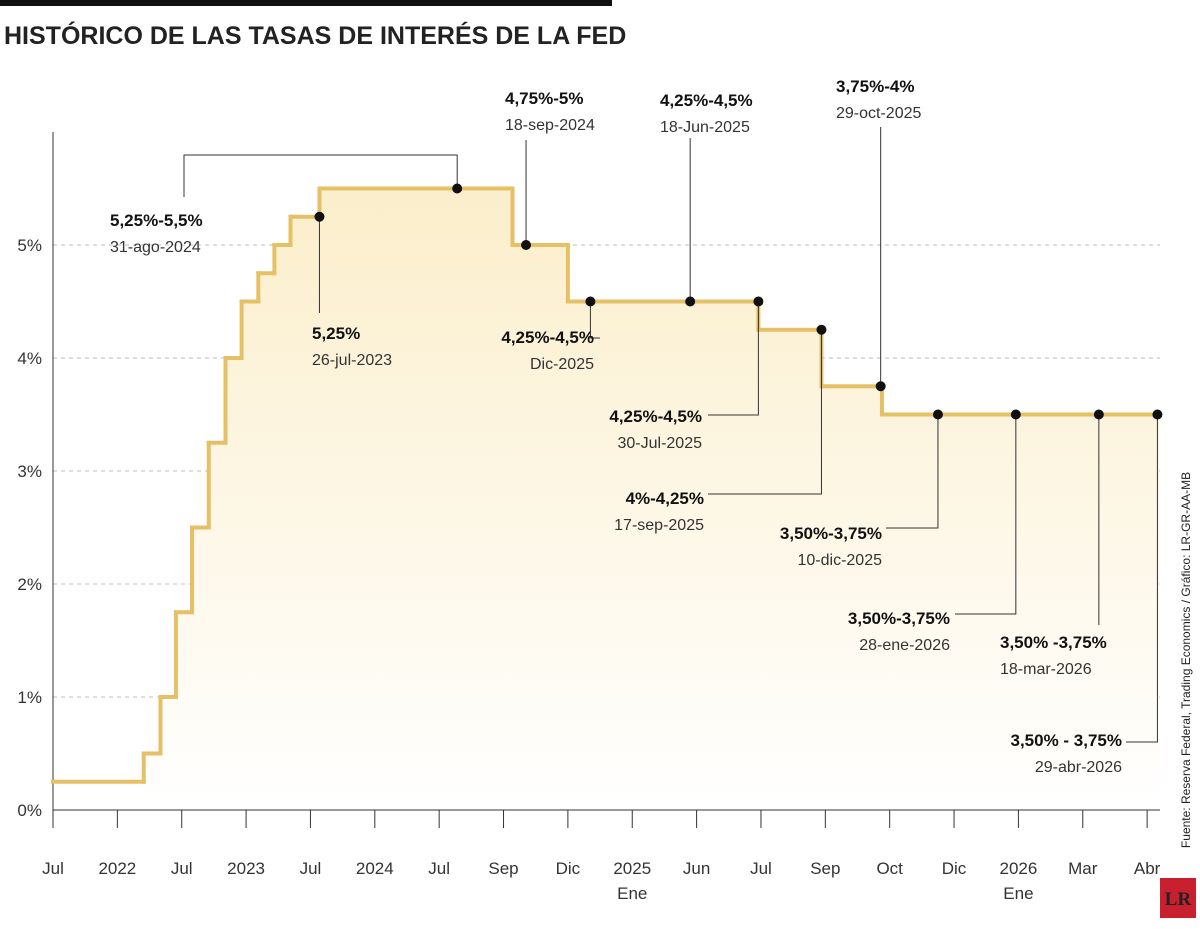 The image size is (1200, 929). What do you see at coordinates (29, 584) in the screenshot?
I see `y-tick-label: 2%` at bounding box center [29, 584].